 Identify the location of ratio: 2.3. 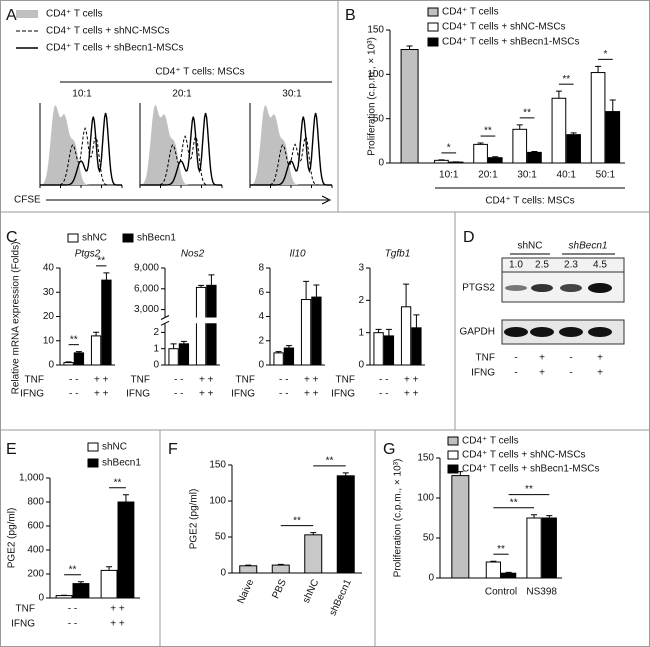
(571, 265).